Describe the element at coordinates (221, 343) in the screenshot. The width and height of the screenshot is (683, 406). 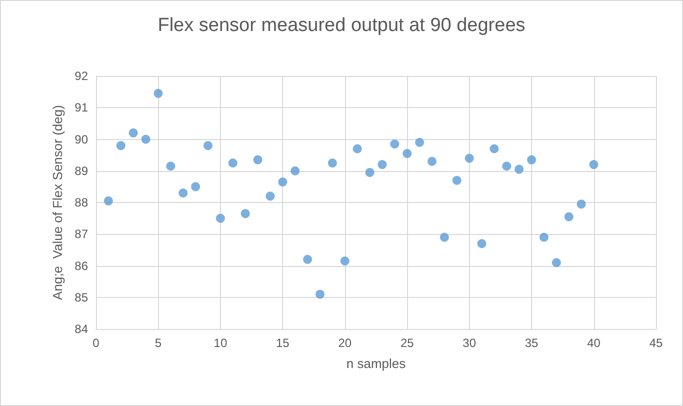
I see `x-tick-label: 10` at that location.